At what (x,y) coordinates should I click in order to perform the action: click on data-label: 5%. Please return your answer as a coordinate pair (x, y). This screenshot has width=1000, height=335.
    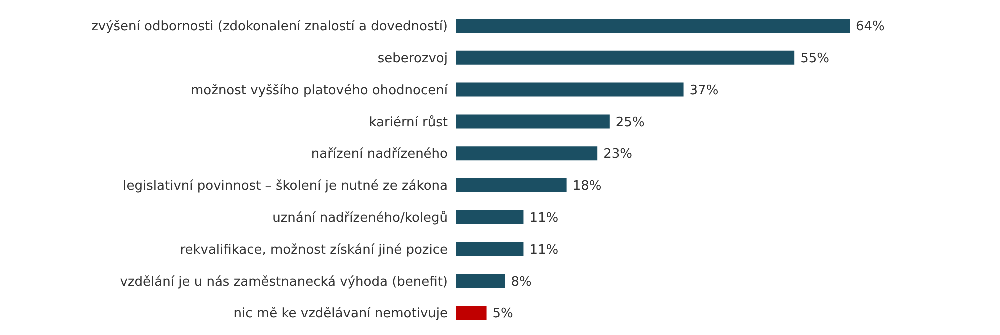
    Looking at the image, I should click on (503, 314).